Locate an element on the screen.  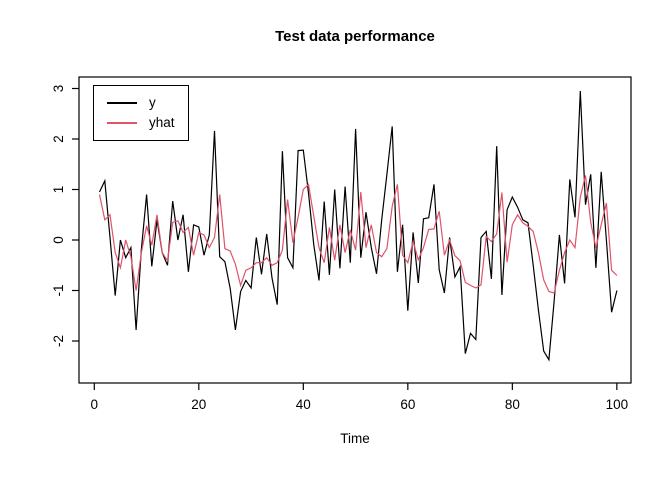
x-tick-label: 0 is located at coordinates (95, 404).